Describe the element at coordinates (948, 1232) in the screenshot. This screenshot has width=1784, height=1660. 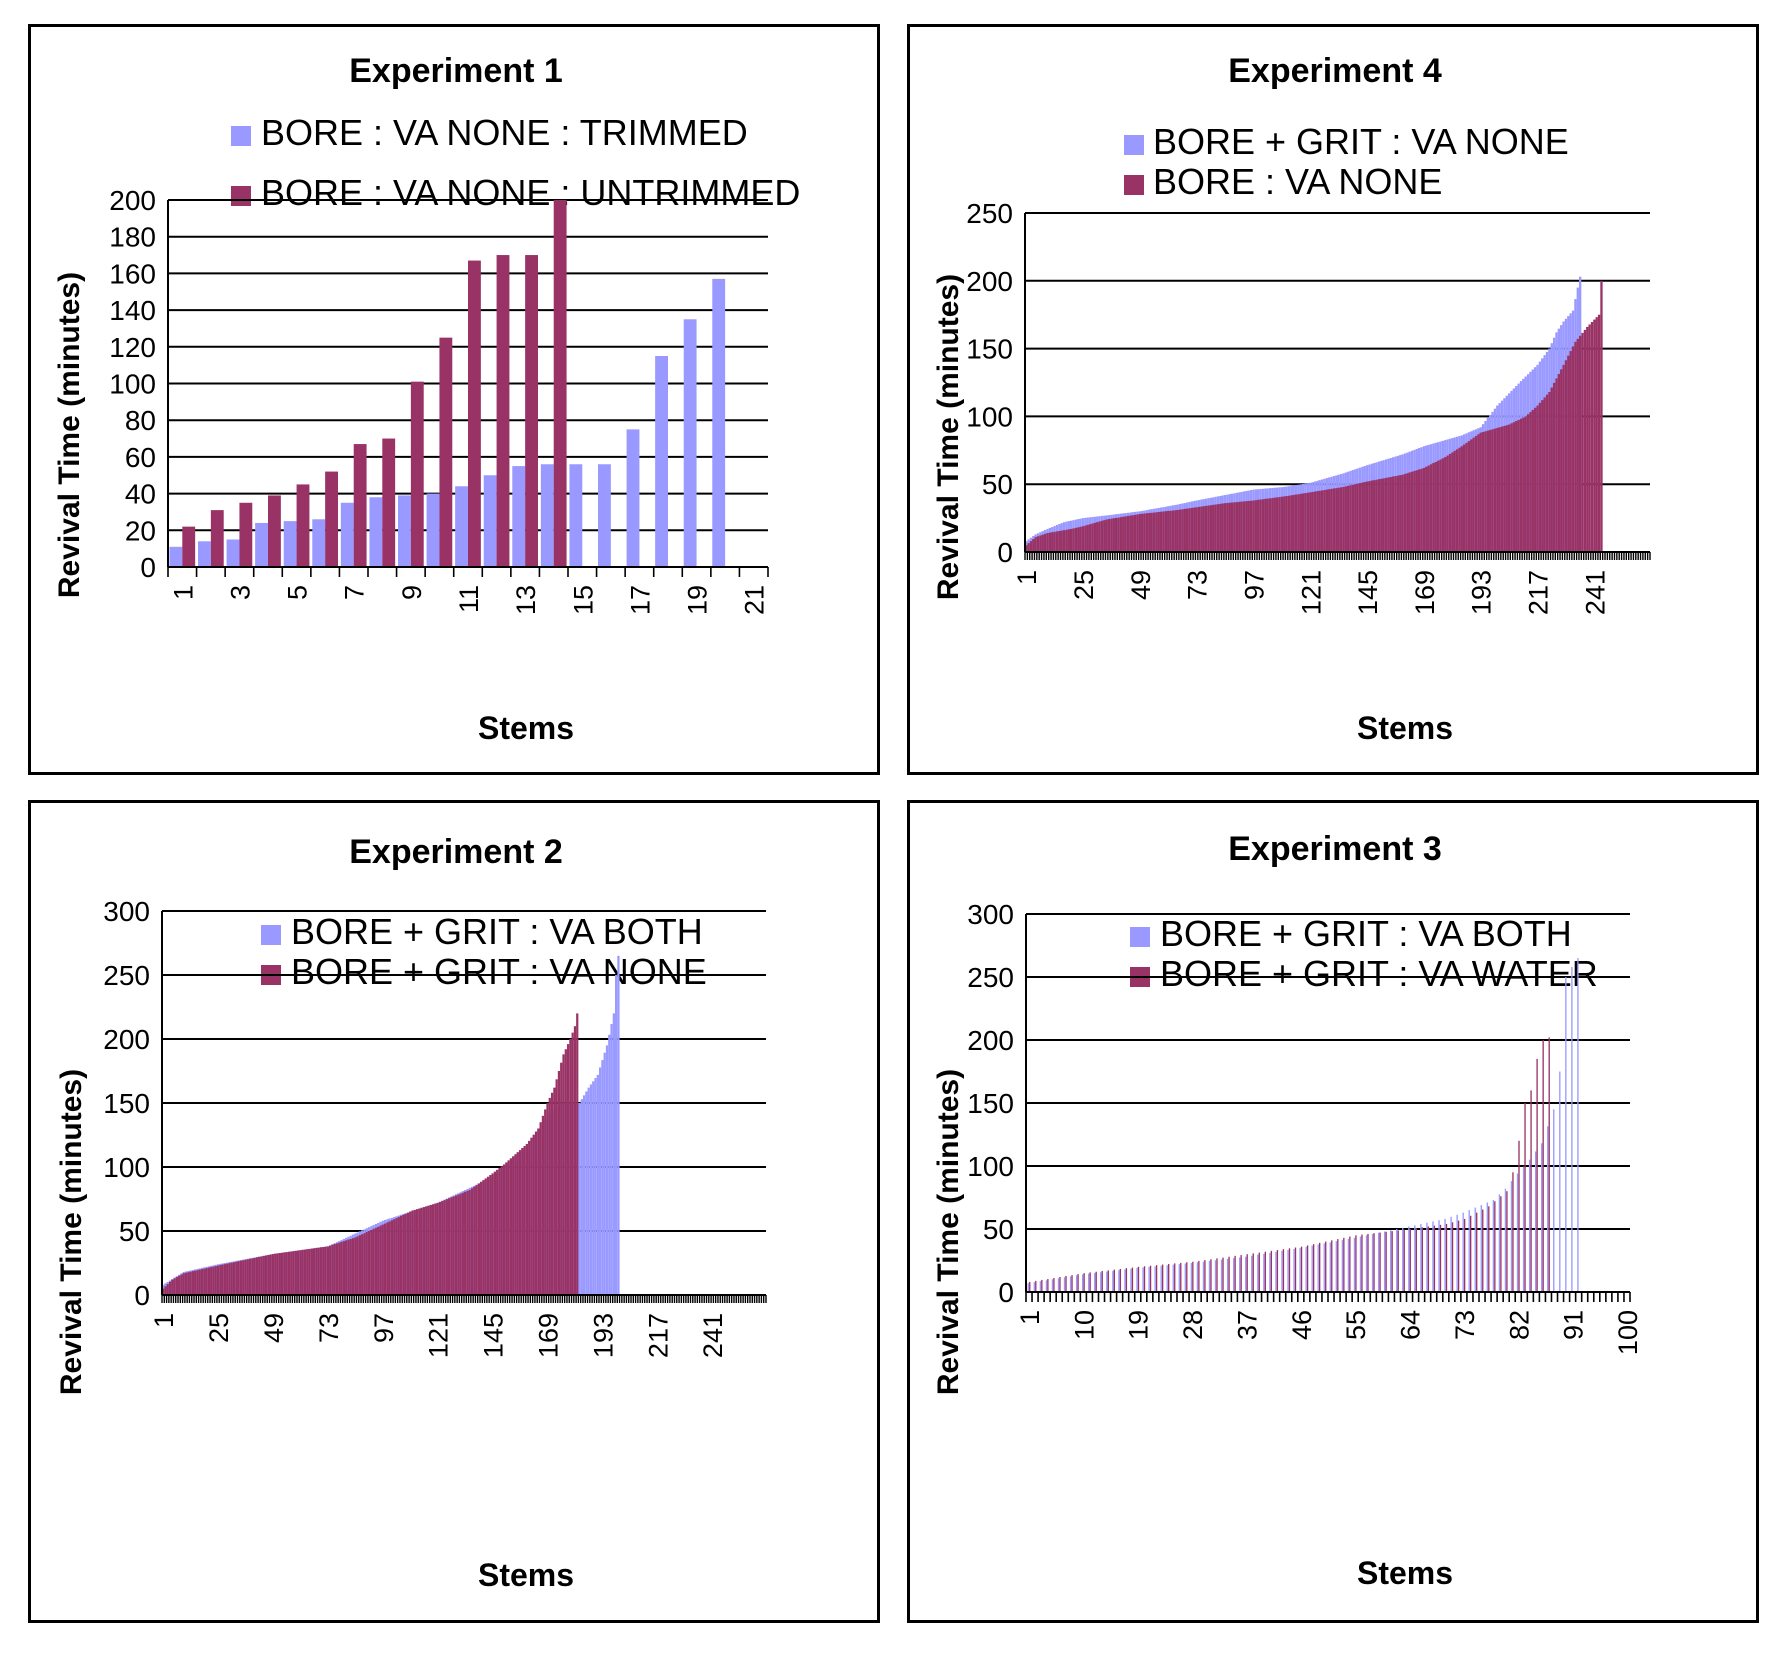
I see `y-axis-label: Revival Time (minutes)` at that location.